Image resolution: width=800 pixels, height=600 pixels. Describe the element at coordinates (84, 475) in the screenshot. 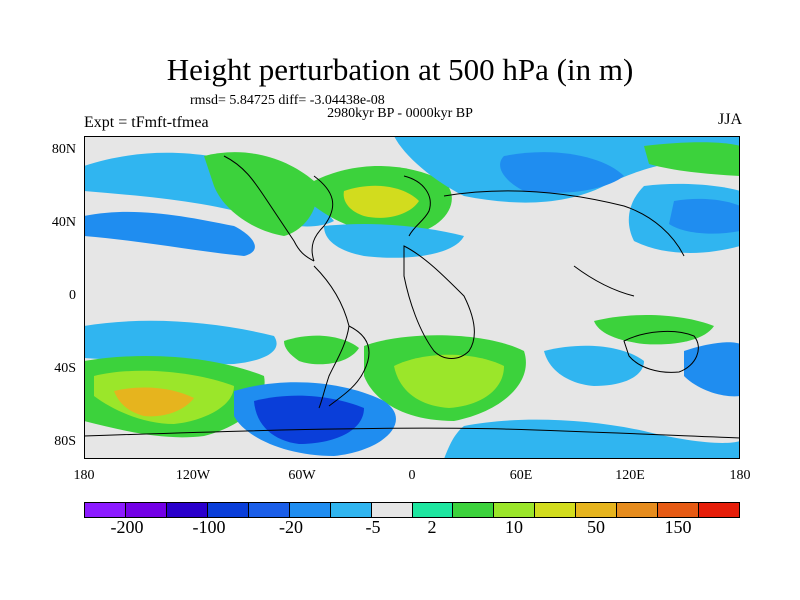

I see `xtick-180w: 180` at that location.